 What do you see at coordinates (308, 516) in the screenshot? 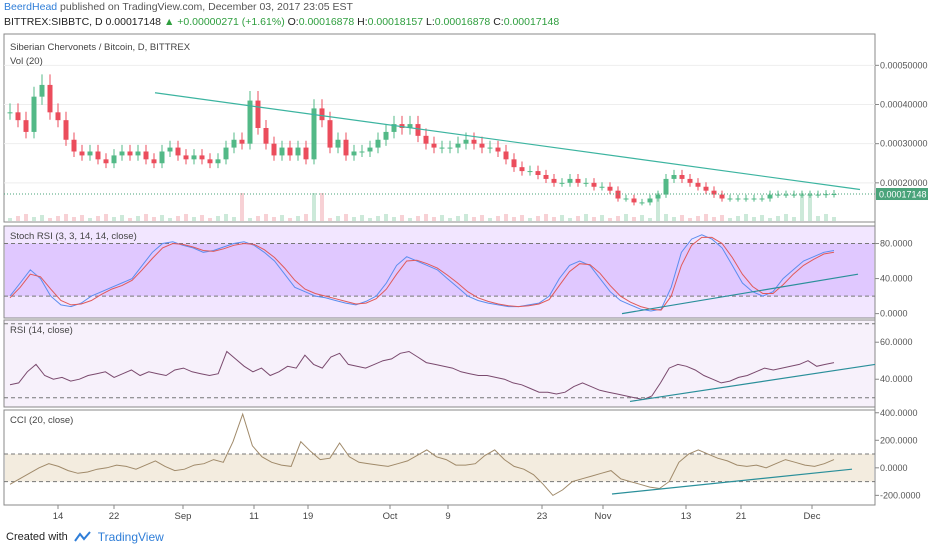
I see `x-tick-label: 19` at bounding box center [308, 516].